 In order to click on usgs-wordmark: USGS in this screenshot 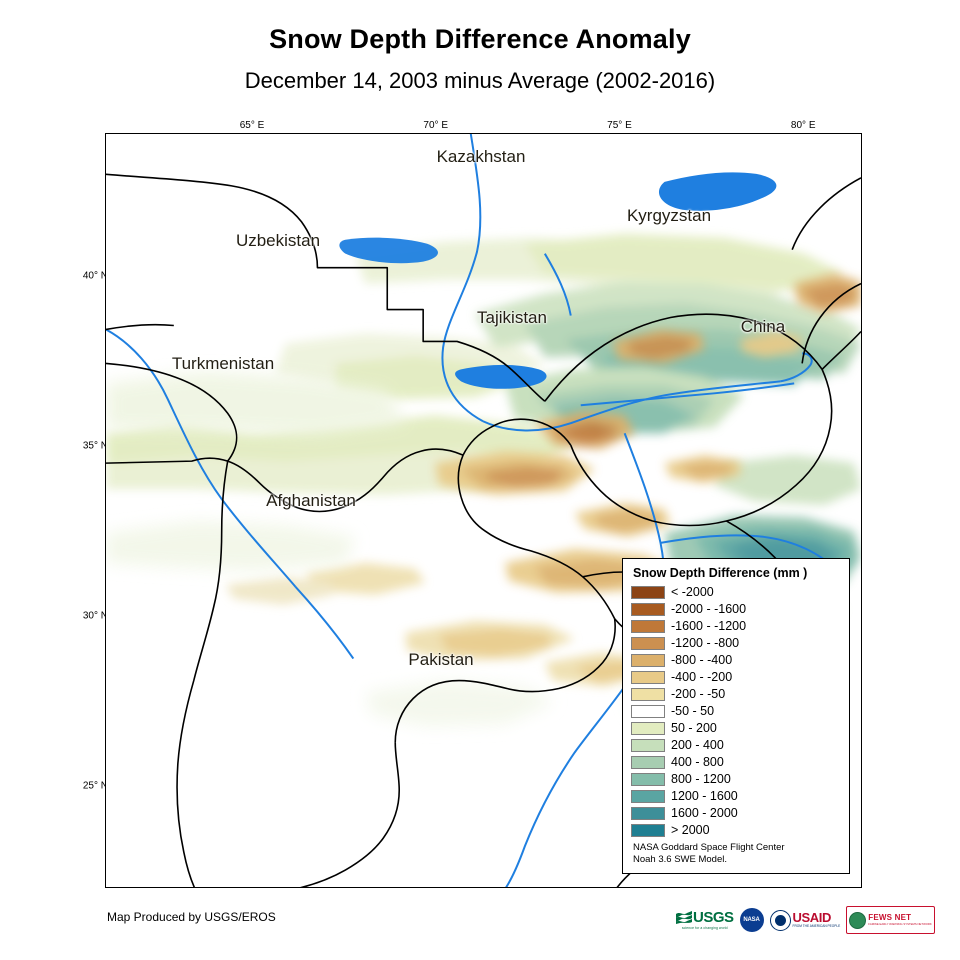, I will do `click(713, 917)`.